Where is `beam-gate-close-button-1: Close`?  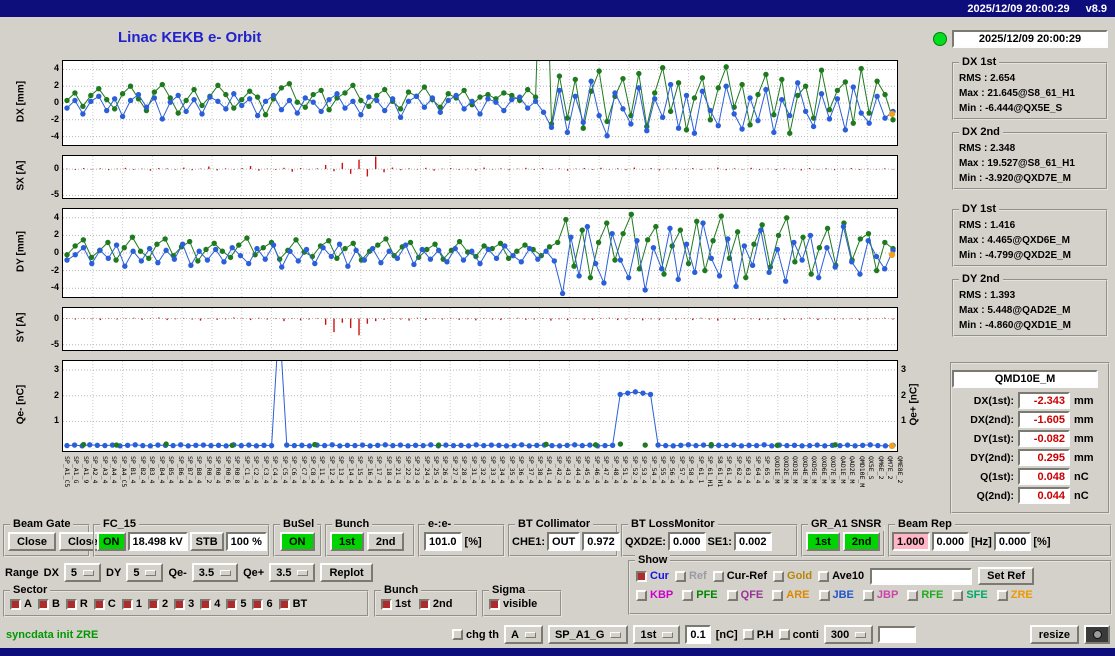 beam-gate-close-button-1: Close is located at coordinates (32, 541).